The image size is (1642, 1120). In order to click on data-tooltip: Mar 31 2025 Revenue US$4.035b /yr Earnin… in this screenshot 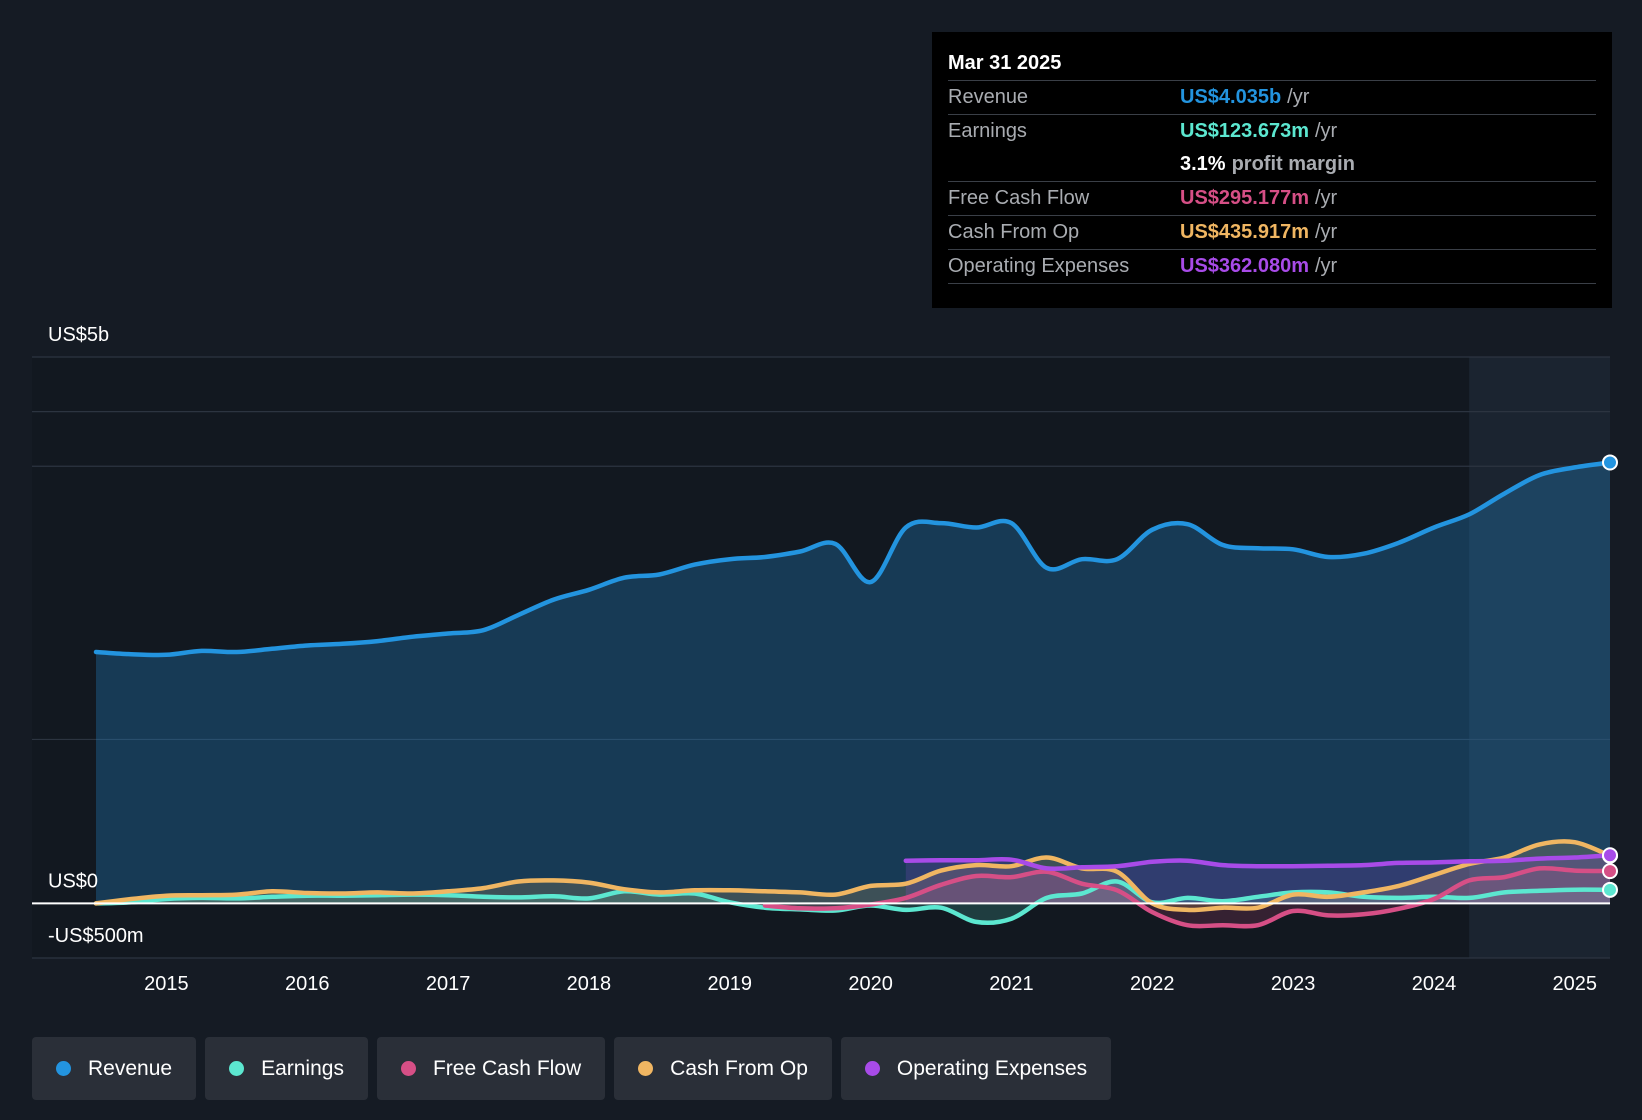, I will do `click(1272, 170)`.